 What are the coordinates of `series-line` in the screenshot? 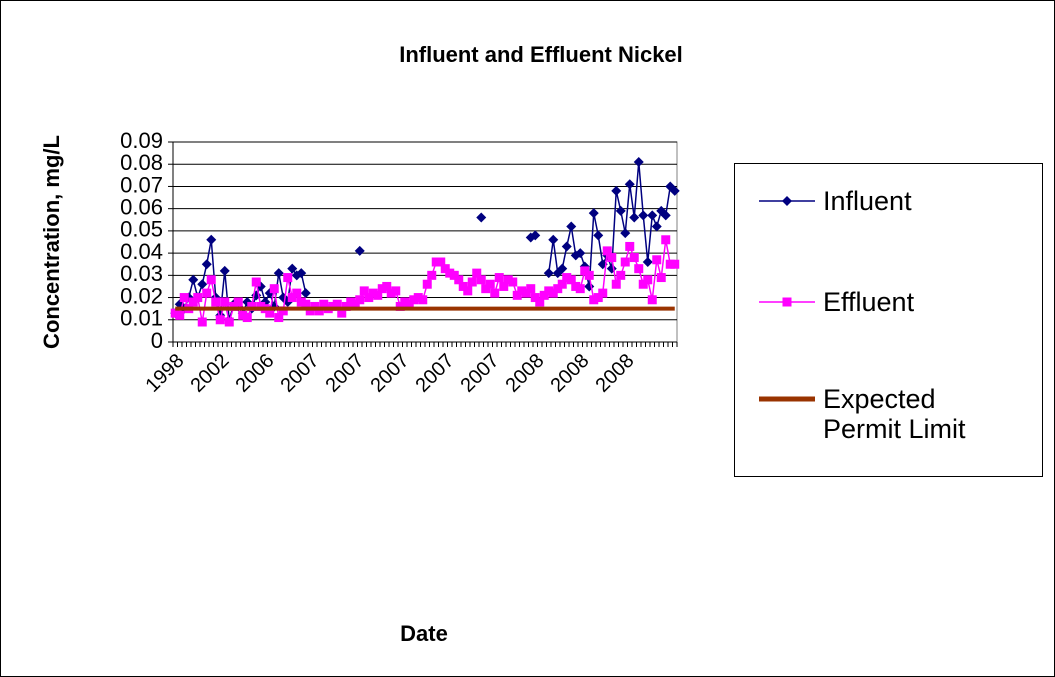 It's located at (424, 281).